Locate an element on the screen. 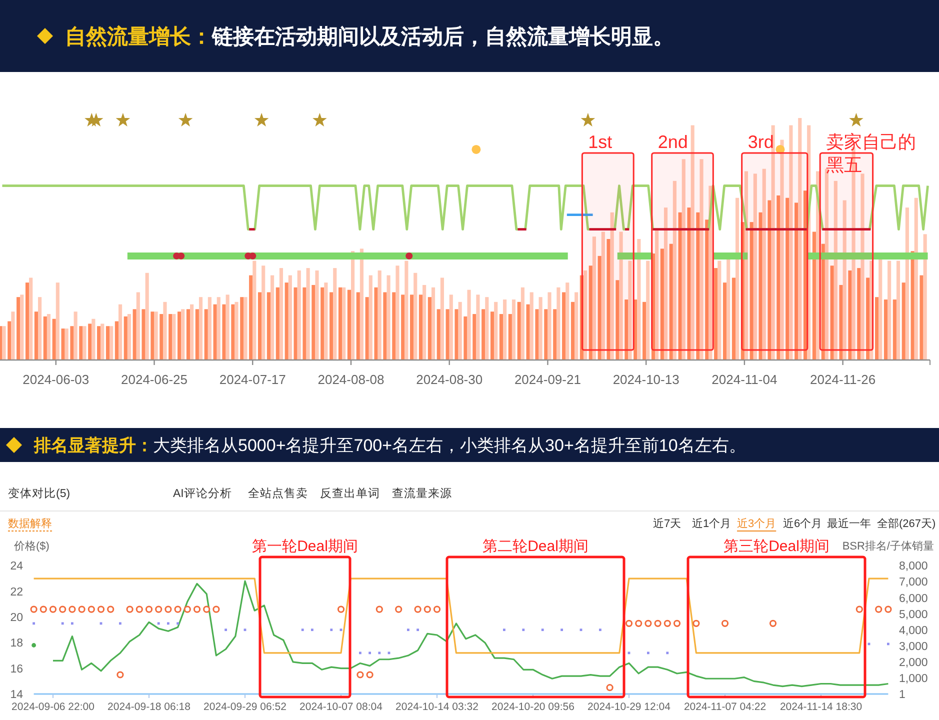 The image size is (939, 720). x-tick-label: 2024-06-03 is located at coordinates (56, 379).